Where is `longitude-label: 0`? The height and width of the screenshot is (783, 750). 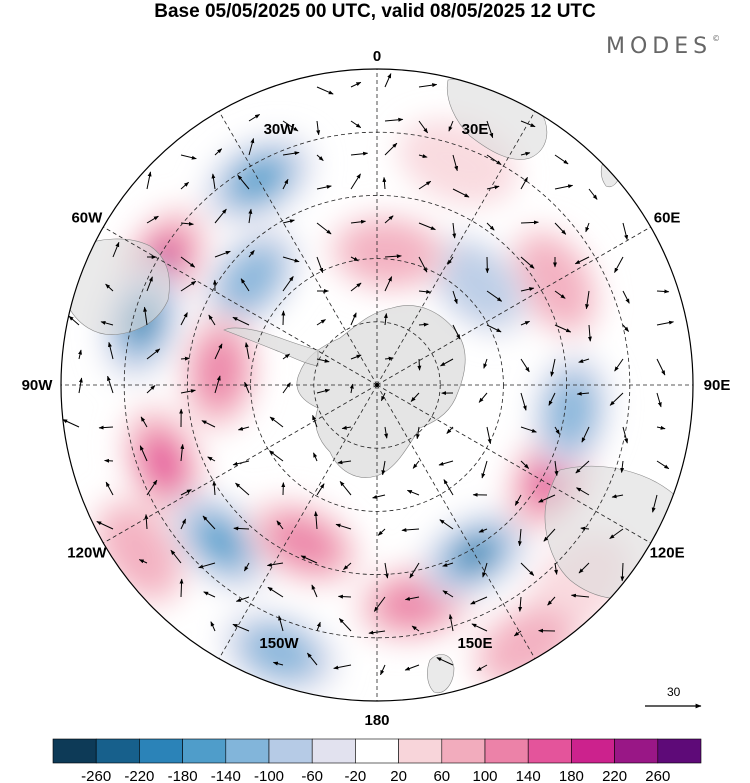 longitude-label: 0 is located at coordinates (377, 56).